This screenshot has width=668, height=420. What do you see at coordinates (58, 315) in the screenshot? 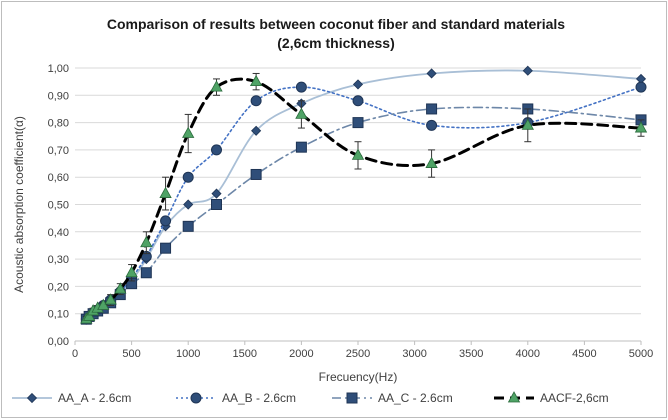
I see `y-tick-label: 0,10` at bounding box center [58, 315].